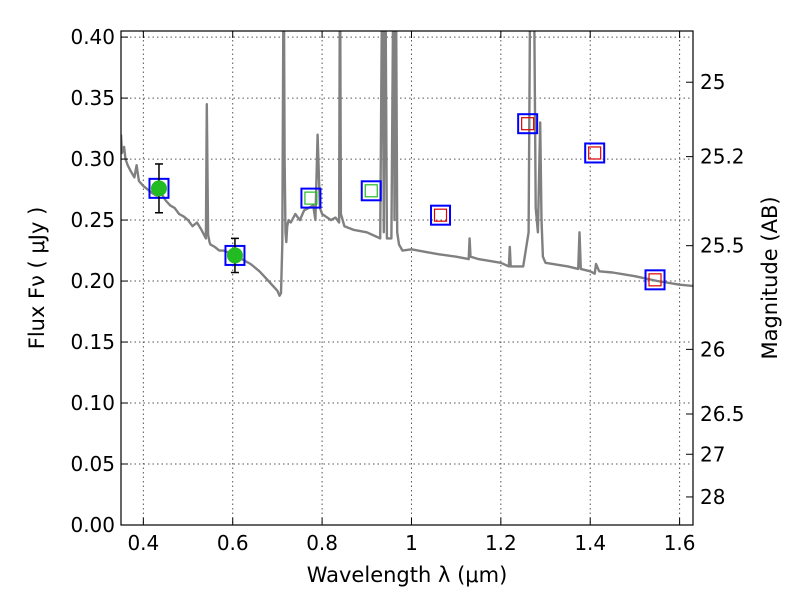 The height and width of the screenshot is (600, 800). What do you see at coordinates (722, 414) in the screenshot?
I see `y2-tick-label: 26.5` at bounding box center [722, 414].